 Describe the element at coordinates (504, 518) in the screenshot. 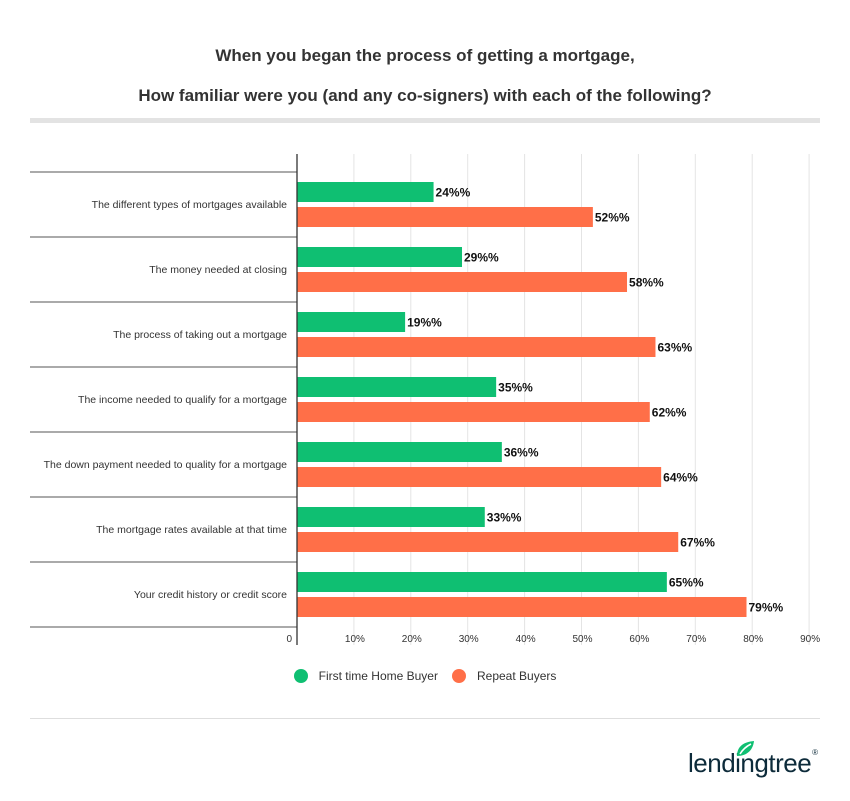

I see `data-label: 33%%` at that location.